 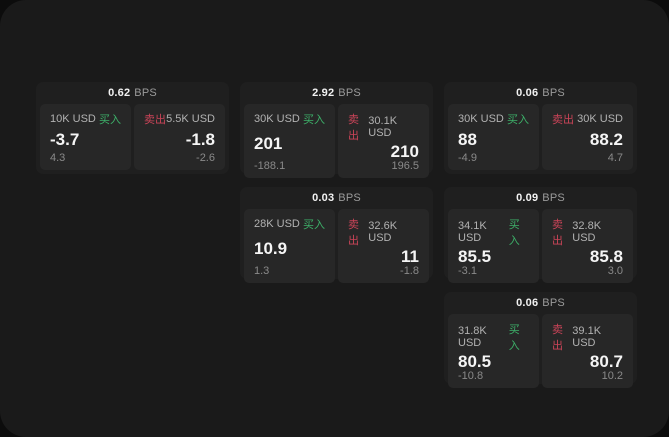 I want to click on sell-value: 11, so click(x=410, y=256).